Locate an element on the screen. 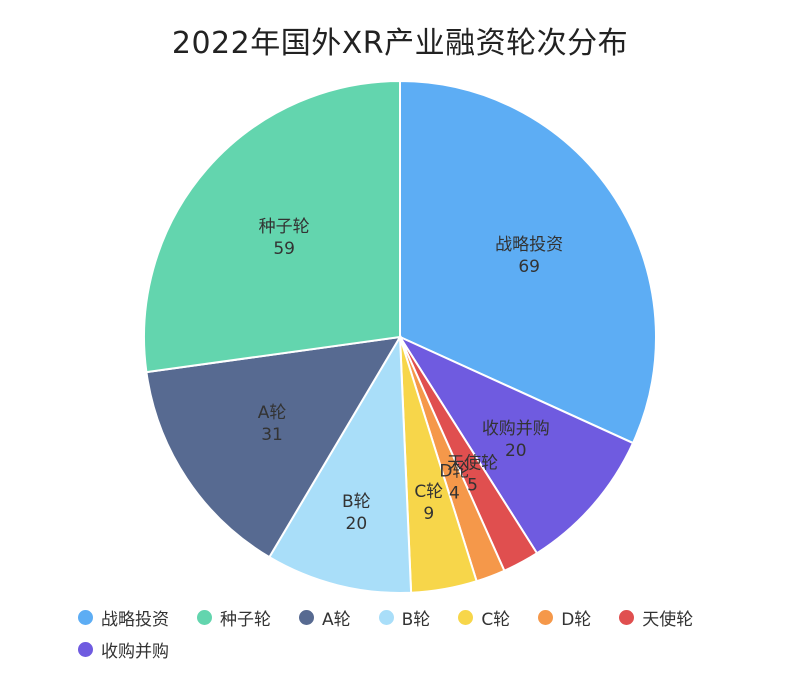 The height and width of the screenshot is (679, 800). legend-item: A轮 is located at coordinates (325, 617).